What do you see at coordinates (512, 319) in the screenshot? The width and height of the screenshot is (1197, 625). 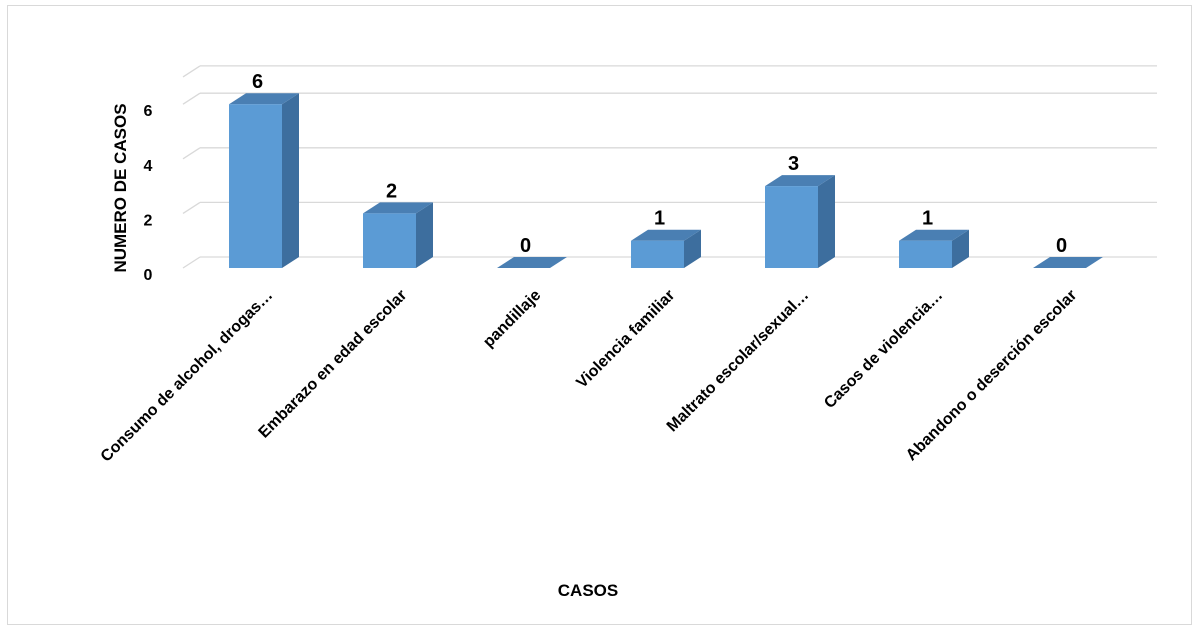 I see `category-label: pandillaje` at bounding box center [512, 319].